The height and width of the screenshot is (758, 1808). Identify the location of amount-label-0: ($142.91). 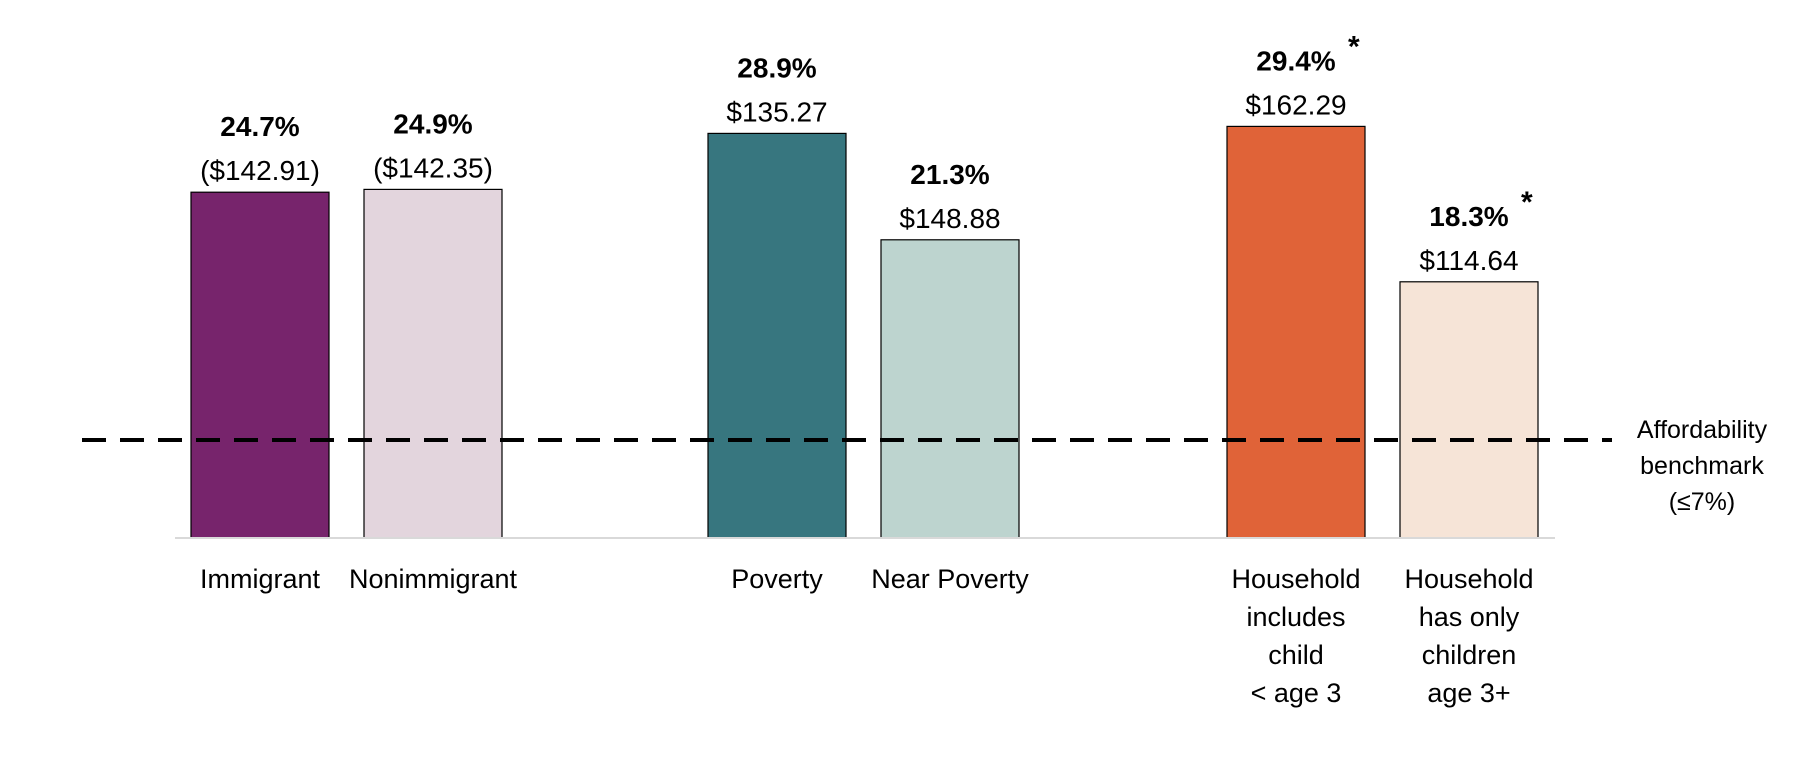
(260, 170).